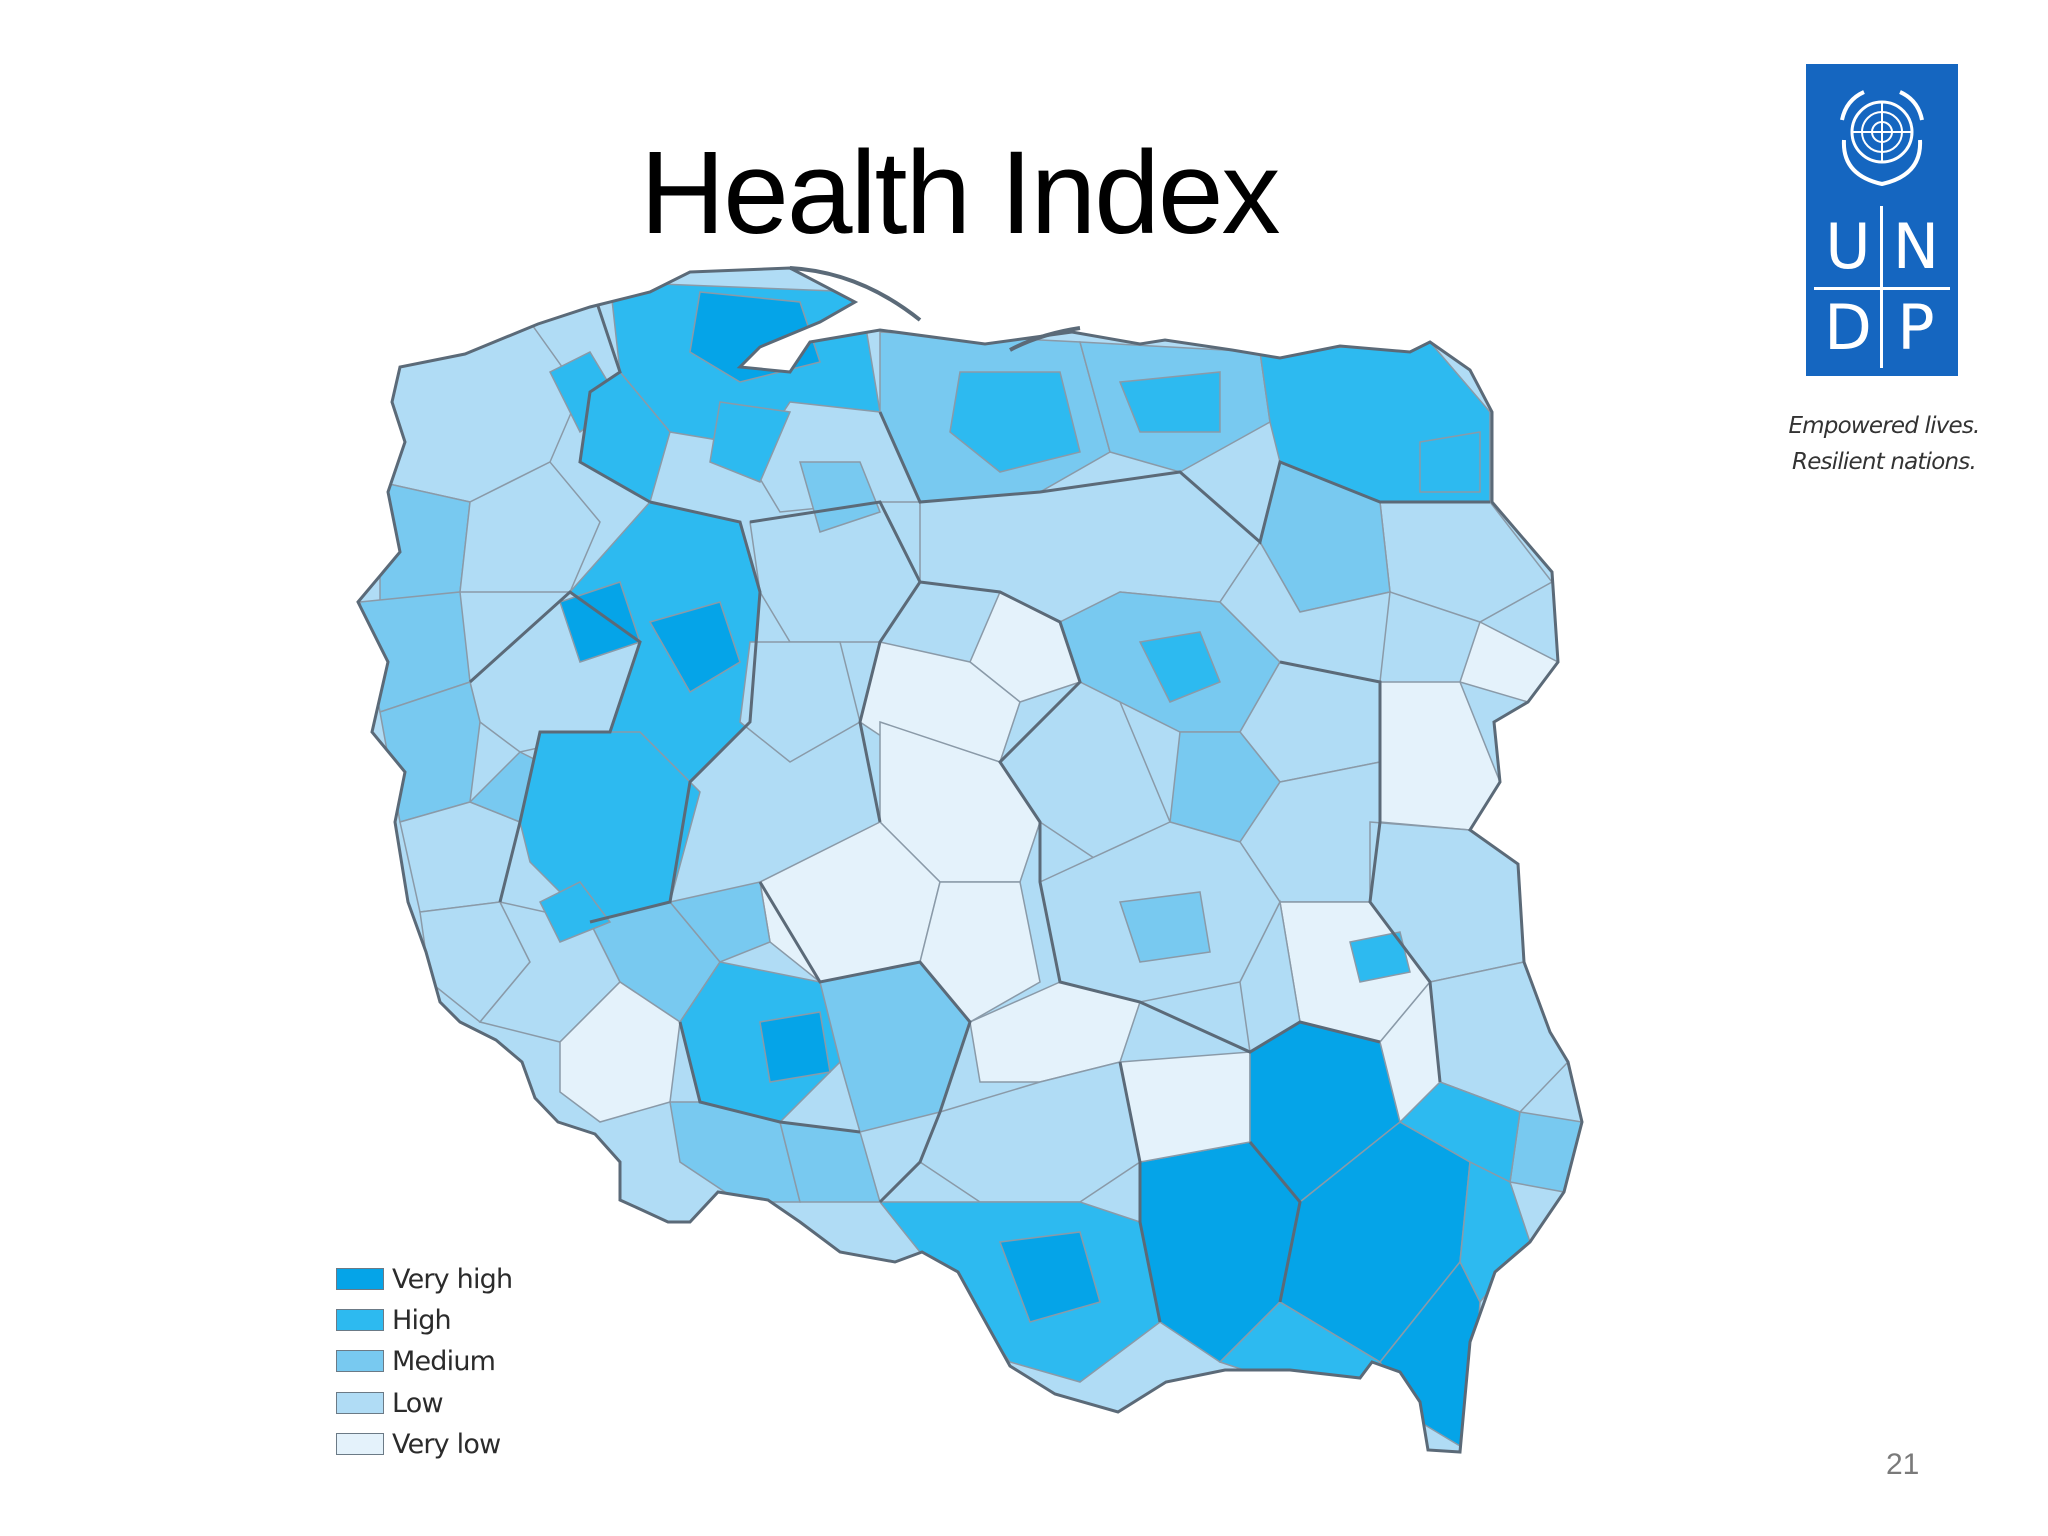 Image resolution: width=2048 pixels, height=1536 pixels. What do you see at coordinates (960, 193) in the screenshot?
I see `slide-title: Health Index` at bounding box center [960, 193].